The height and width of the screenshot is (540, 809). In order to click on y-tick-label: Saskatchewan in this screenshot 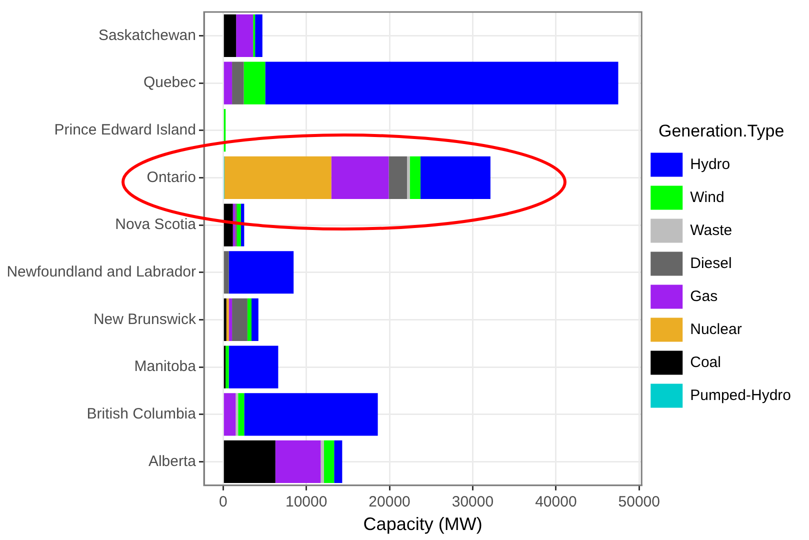, I will do `click(147, 35)`.